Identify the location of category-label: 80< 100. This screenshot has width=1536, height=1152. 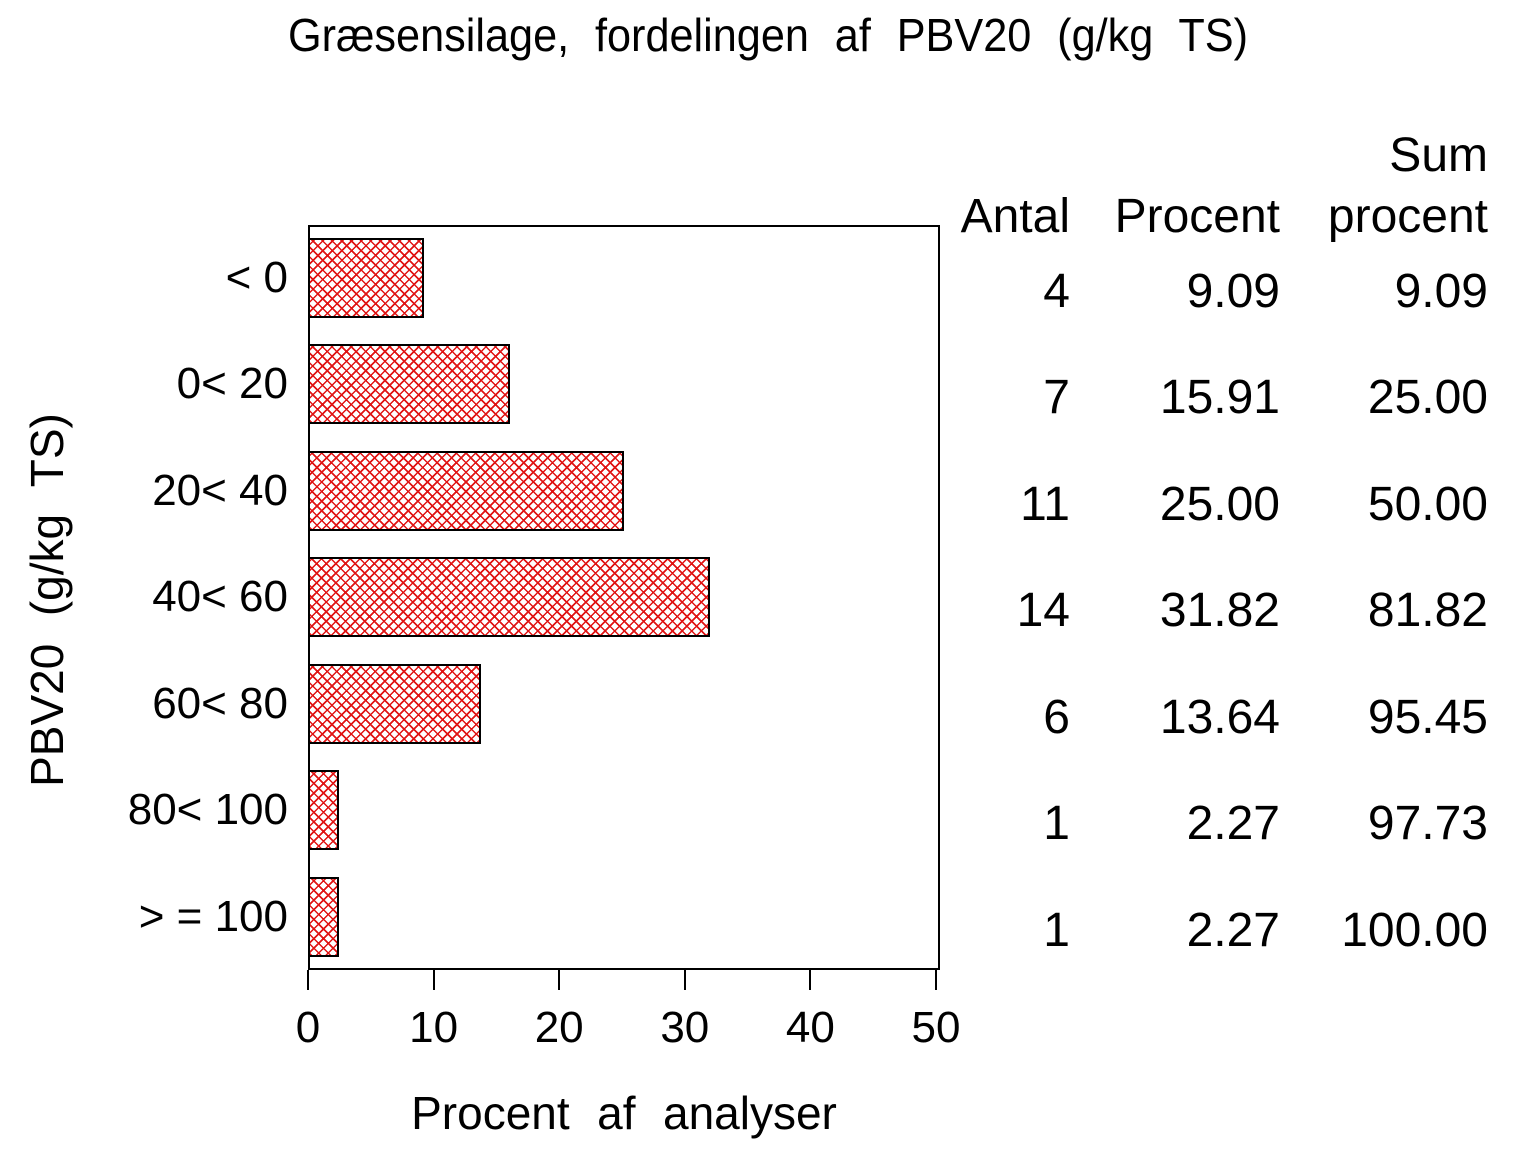
(207, 810).